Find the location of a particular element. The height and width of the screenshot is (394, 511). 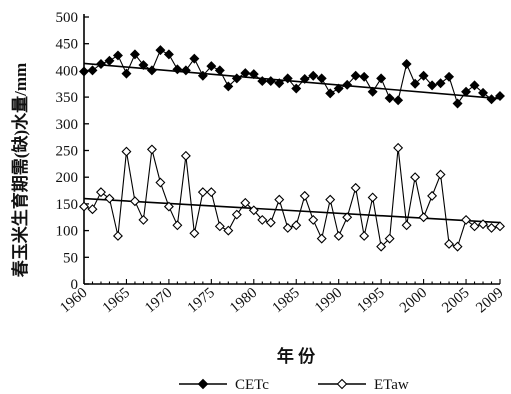

y-tick-label: 0 is located at coordinates (75, 285).